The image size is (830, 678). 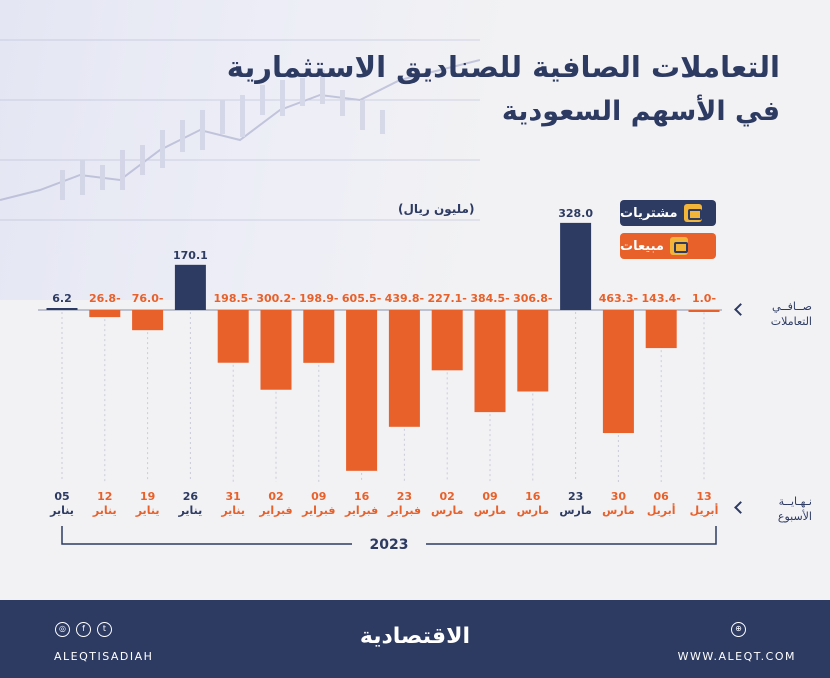 I want to click on week-row-label: نـهـايــة الأسبوع, so click(x=777, y=509).